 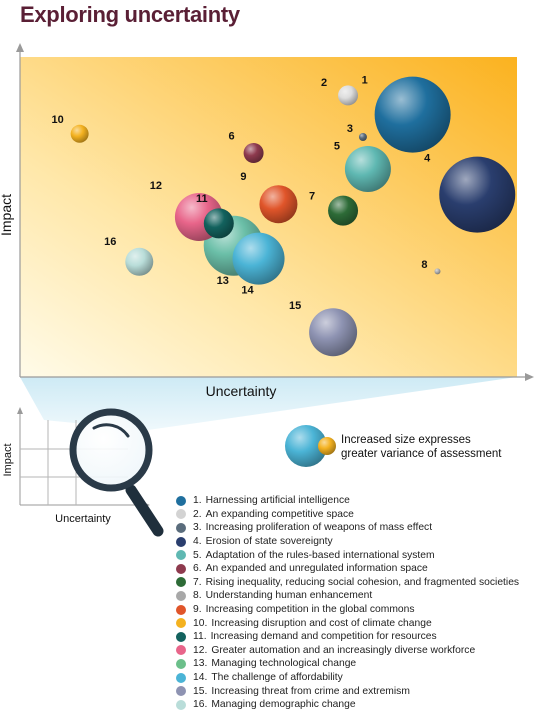 I want to click on legend-item-number: 9., so click(x=197, y=610).